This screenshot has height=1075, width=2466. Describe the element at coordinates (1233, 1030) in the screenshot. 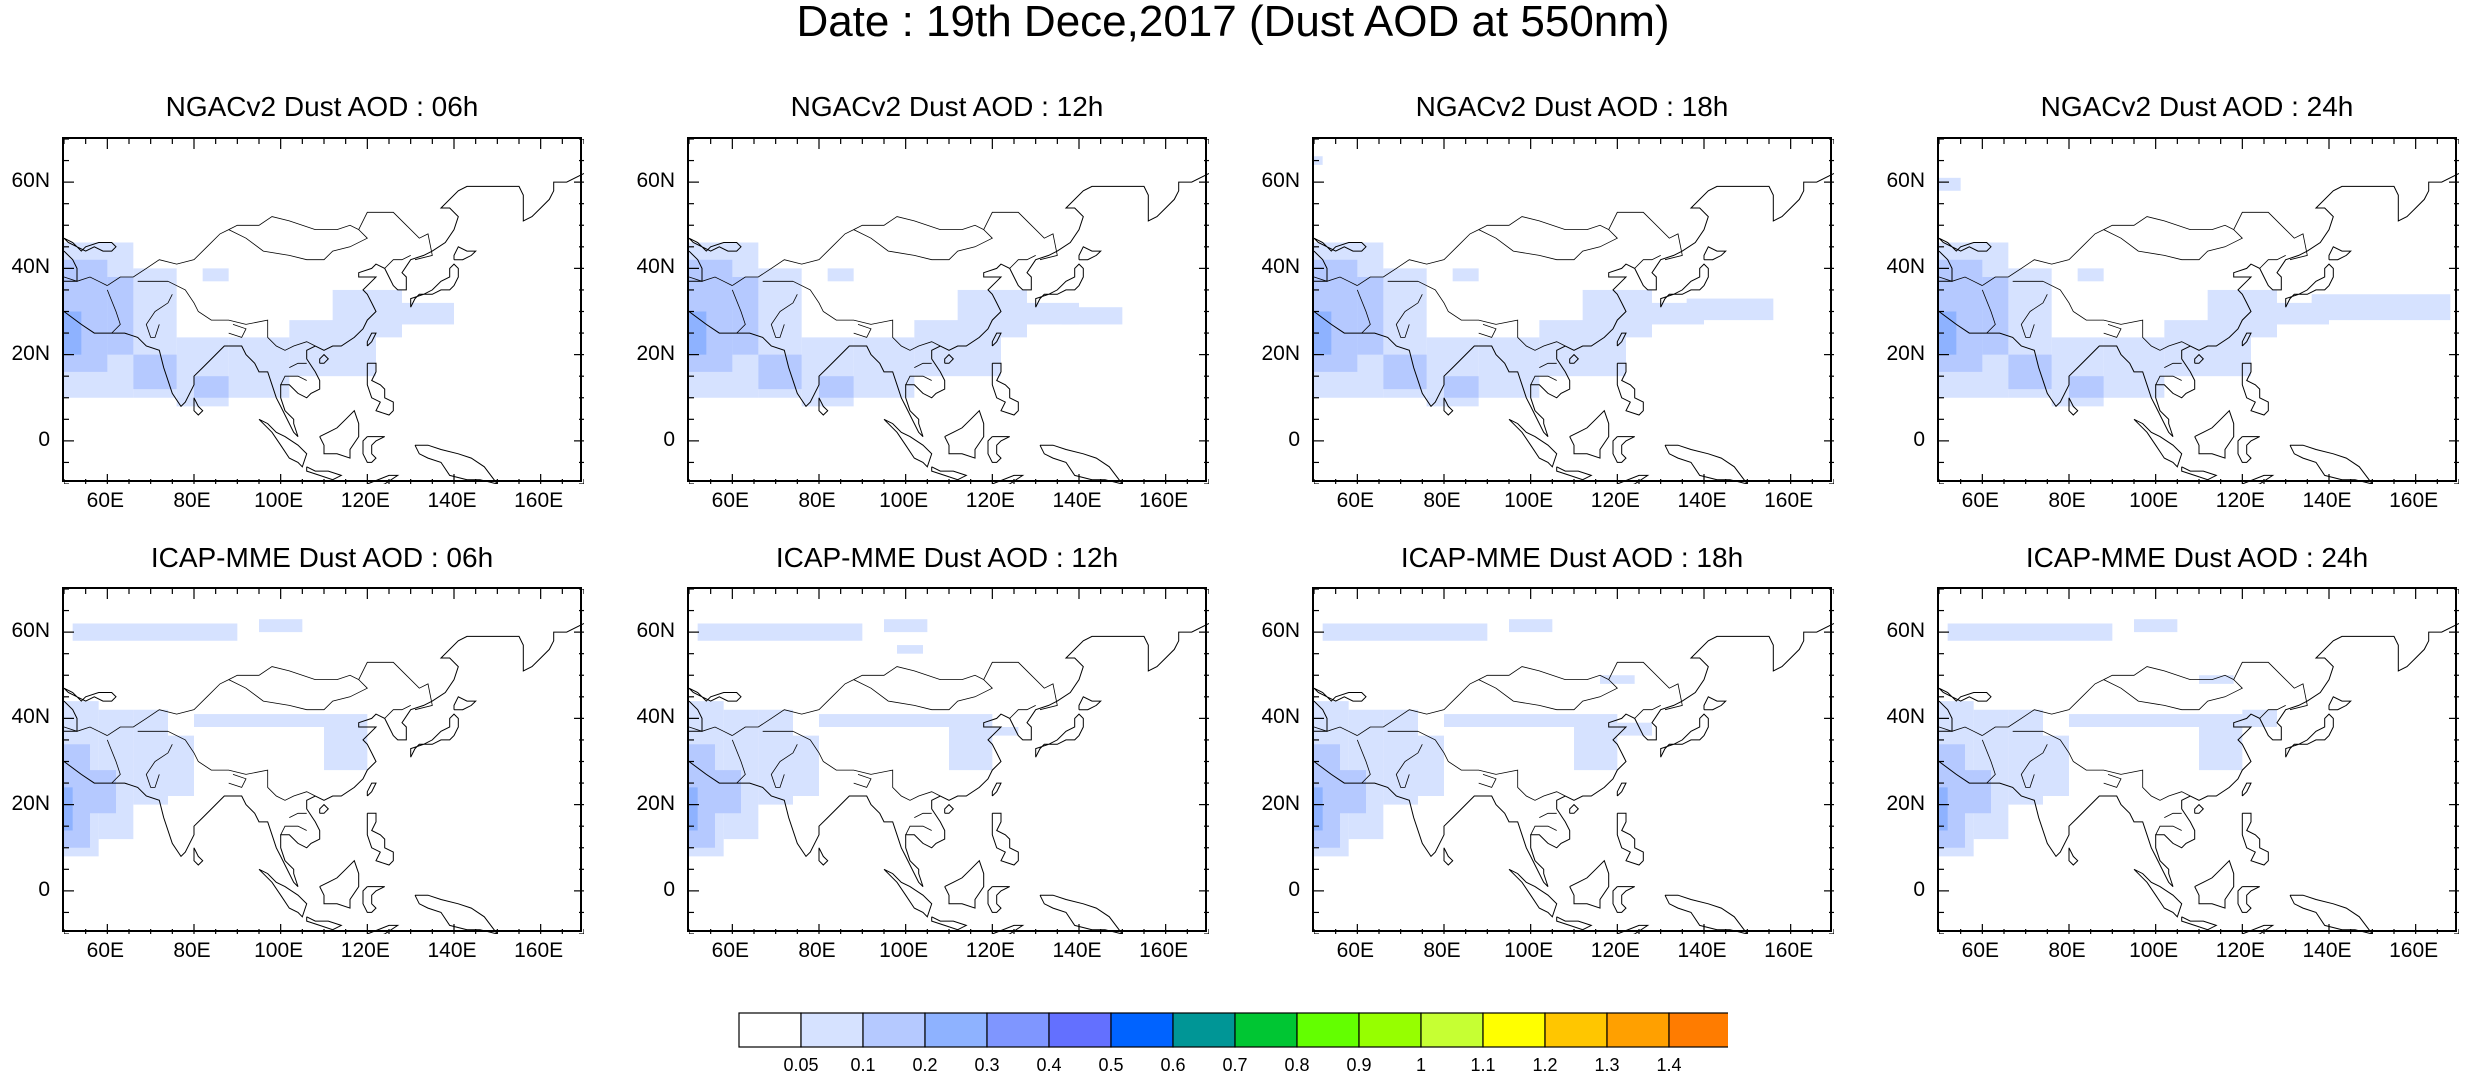

I see `colorbar` at that location.